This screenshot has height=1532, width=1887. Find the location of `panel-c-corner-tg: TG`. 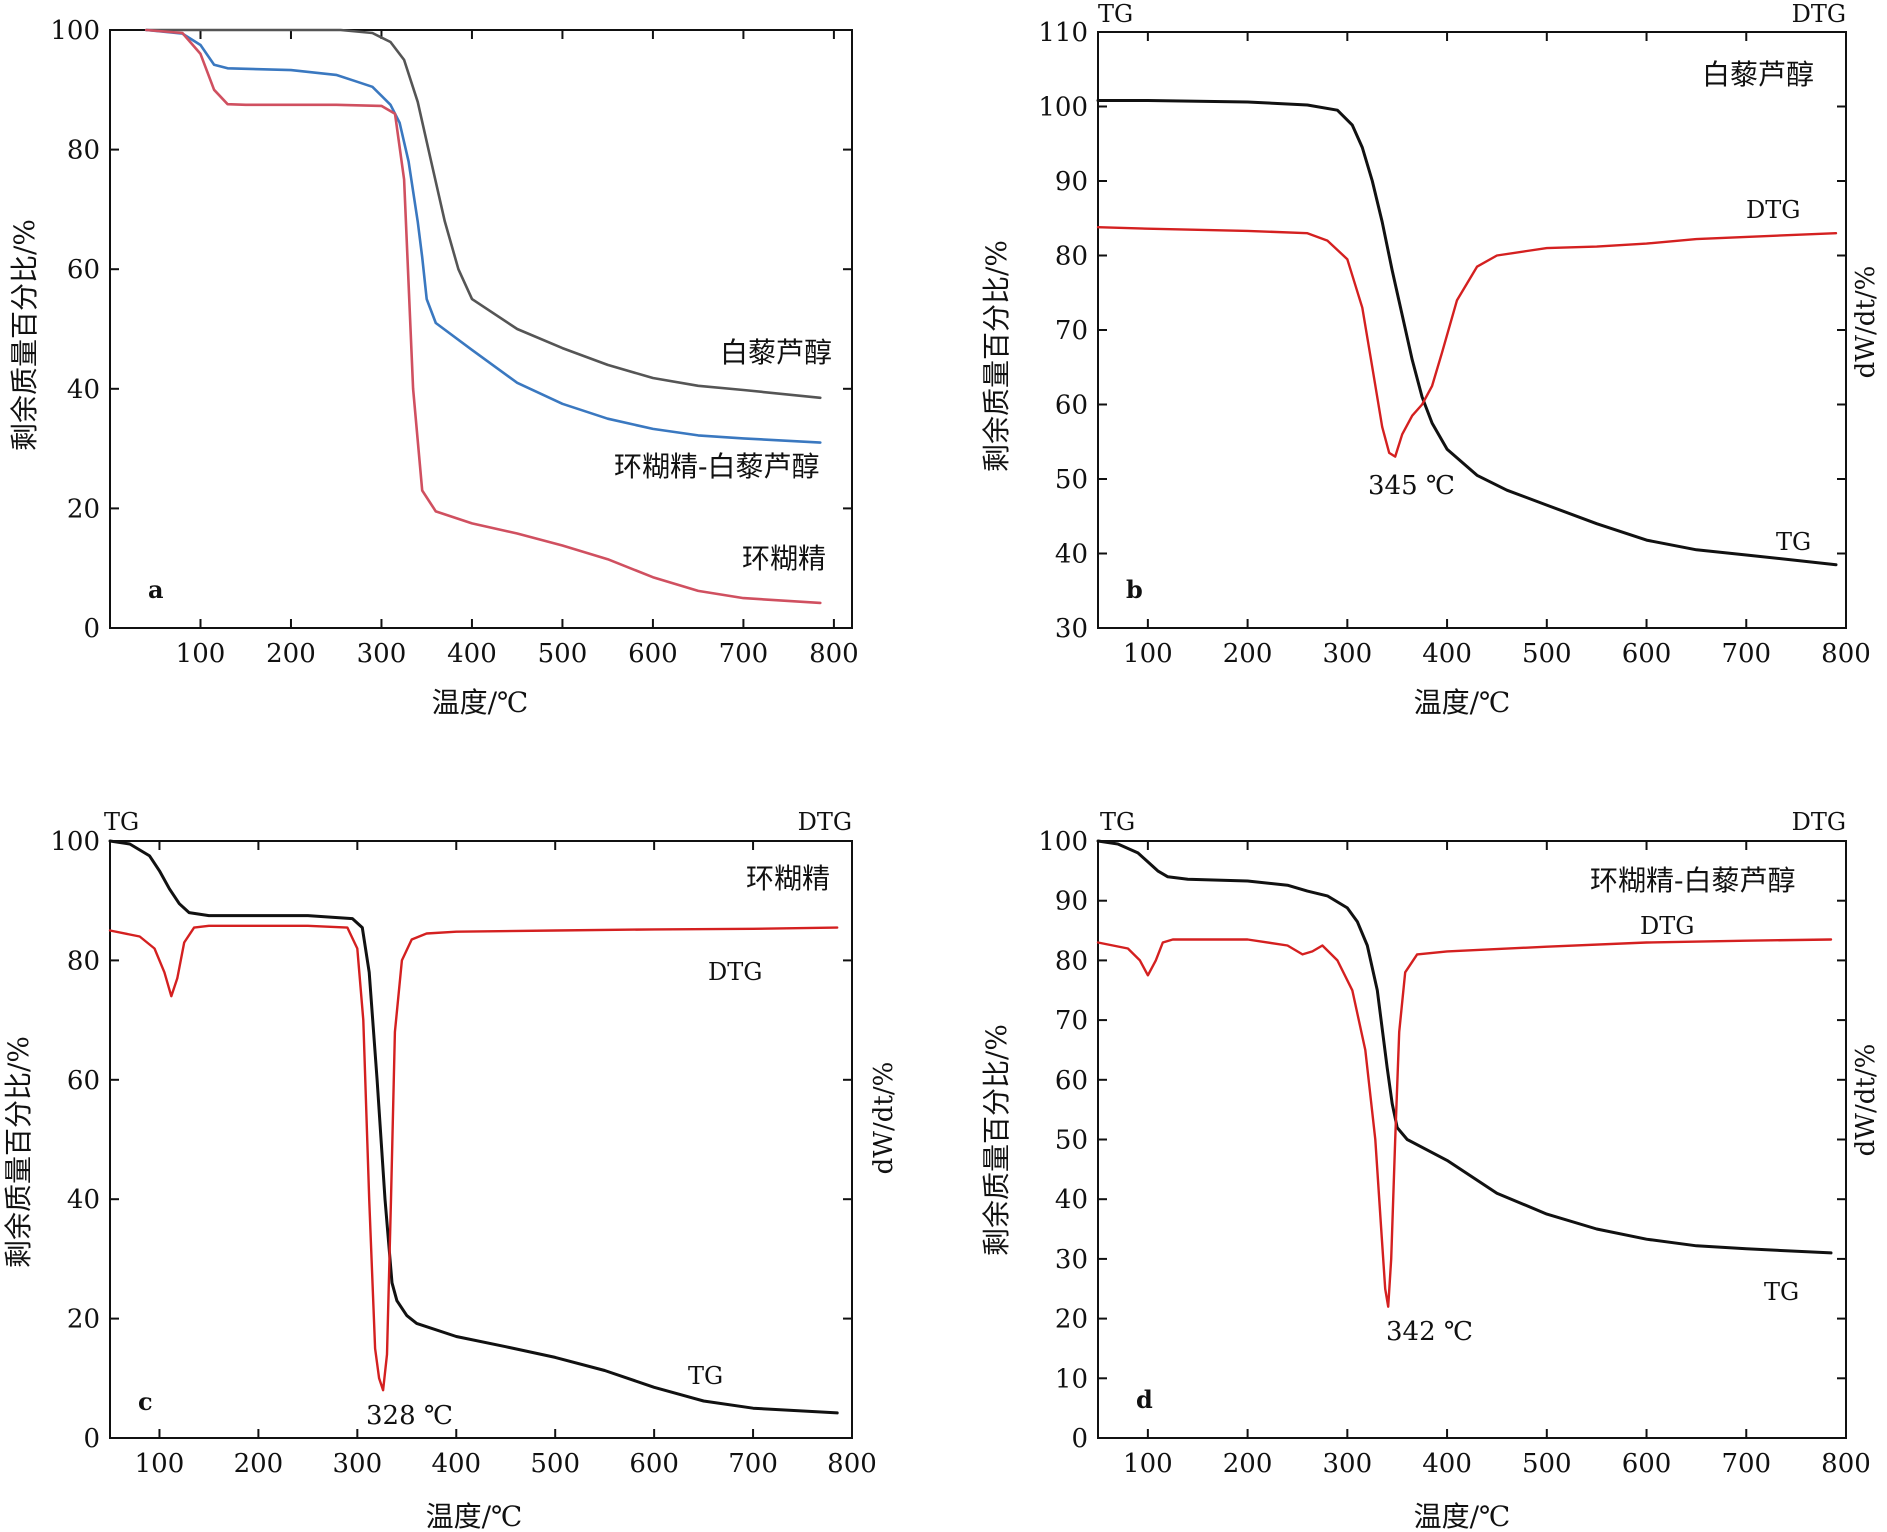

panel-c-corner-tg: TG is located at coordinates (121, 822).